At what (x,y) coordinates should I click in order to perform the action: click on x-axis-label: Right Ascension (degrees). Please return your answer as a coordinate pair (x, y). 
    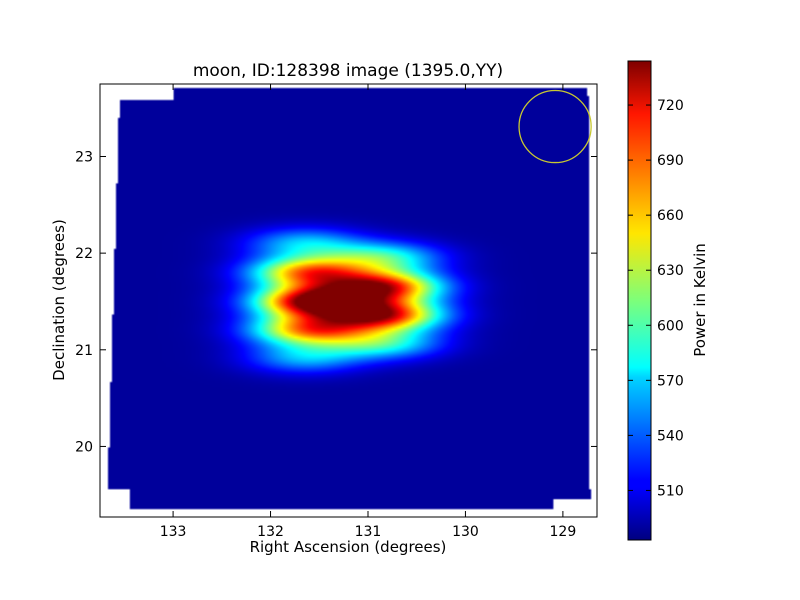
    Looking at the image, I should click on (348, 547).